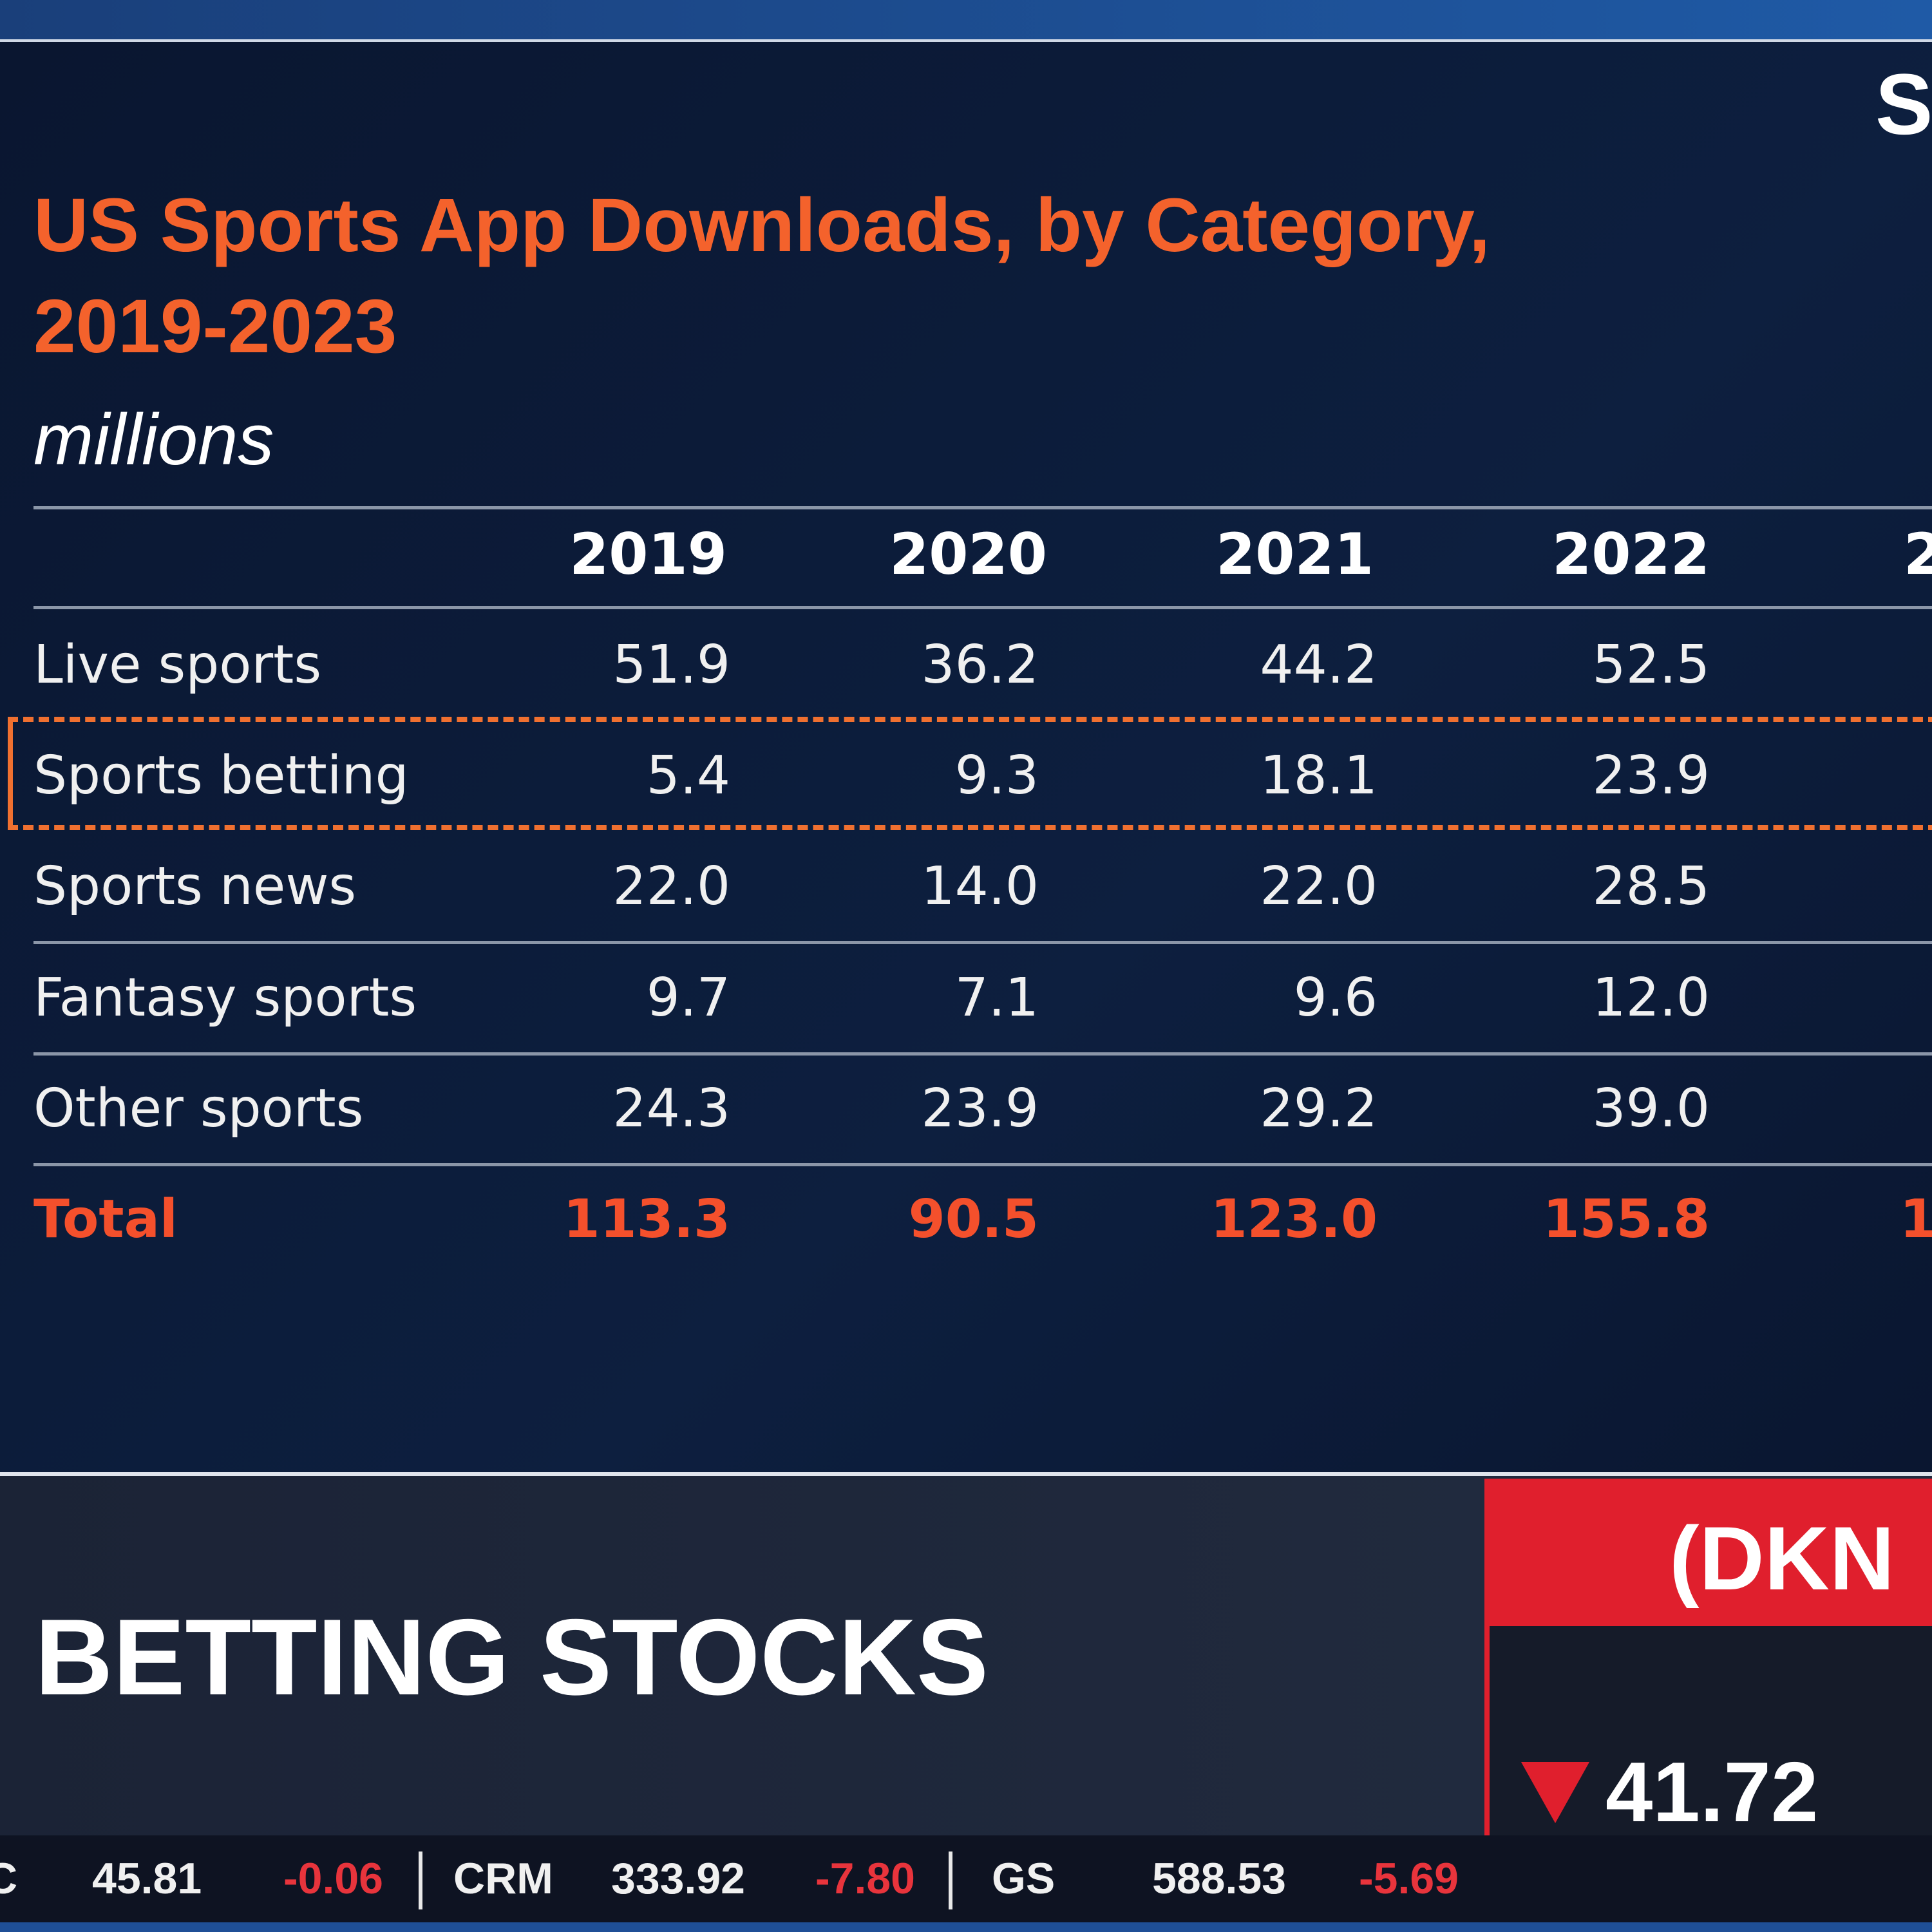  What do you see at coordinates (688, 998) in the screenshot?
I see `cell: 9.7` at bounding box center [688, 998].